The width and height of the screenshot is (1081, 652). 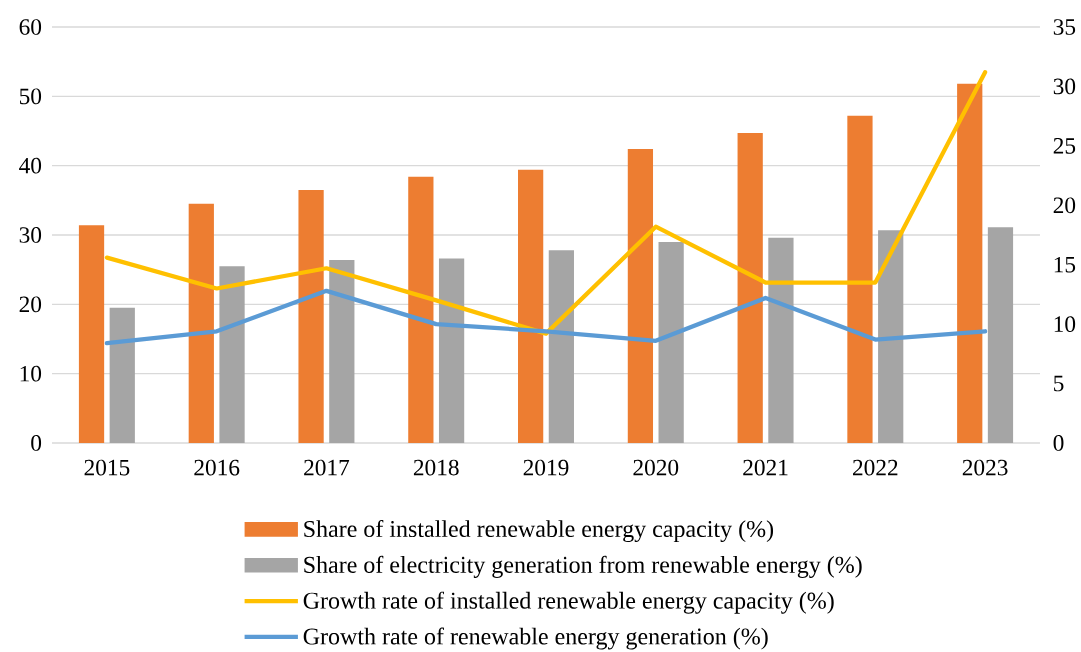 I want to click on y-tick-label: 30, so click(x=30, y=235).